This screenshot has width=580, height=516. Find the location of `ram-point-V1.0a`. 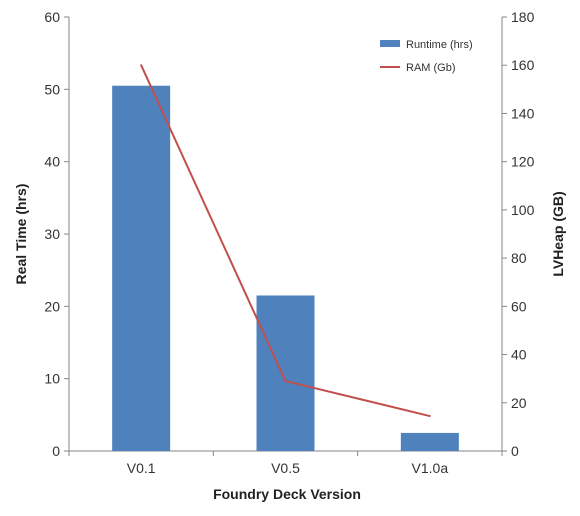

ram-point-V1.0a is located at coordinates (429, 416).